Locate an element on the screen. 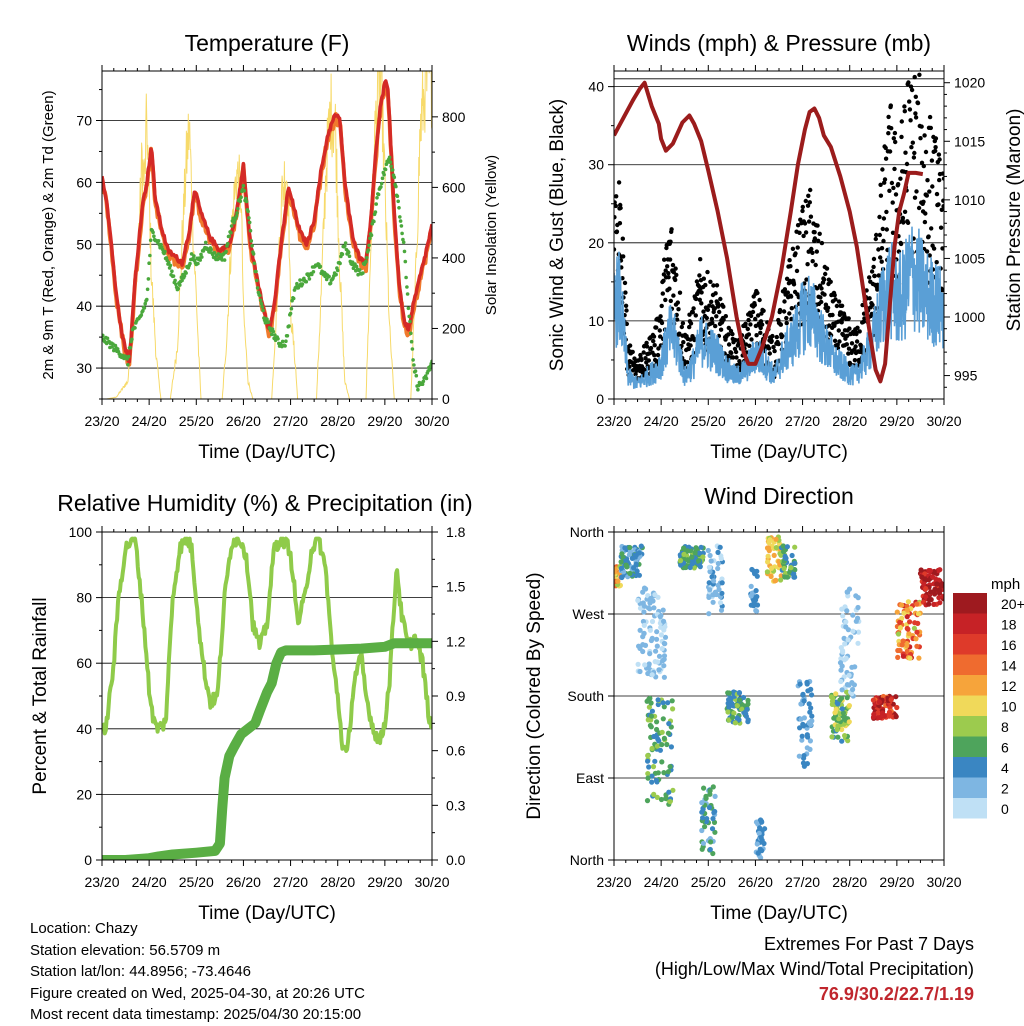 The image size is (1024, 1026). winds-xtick-label: 28/20 is located at coordinates (849, 421).